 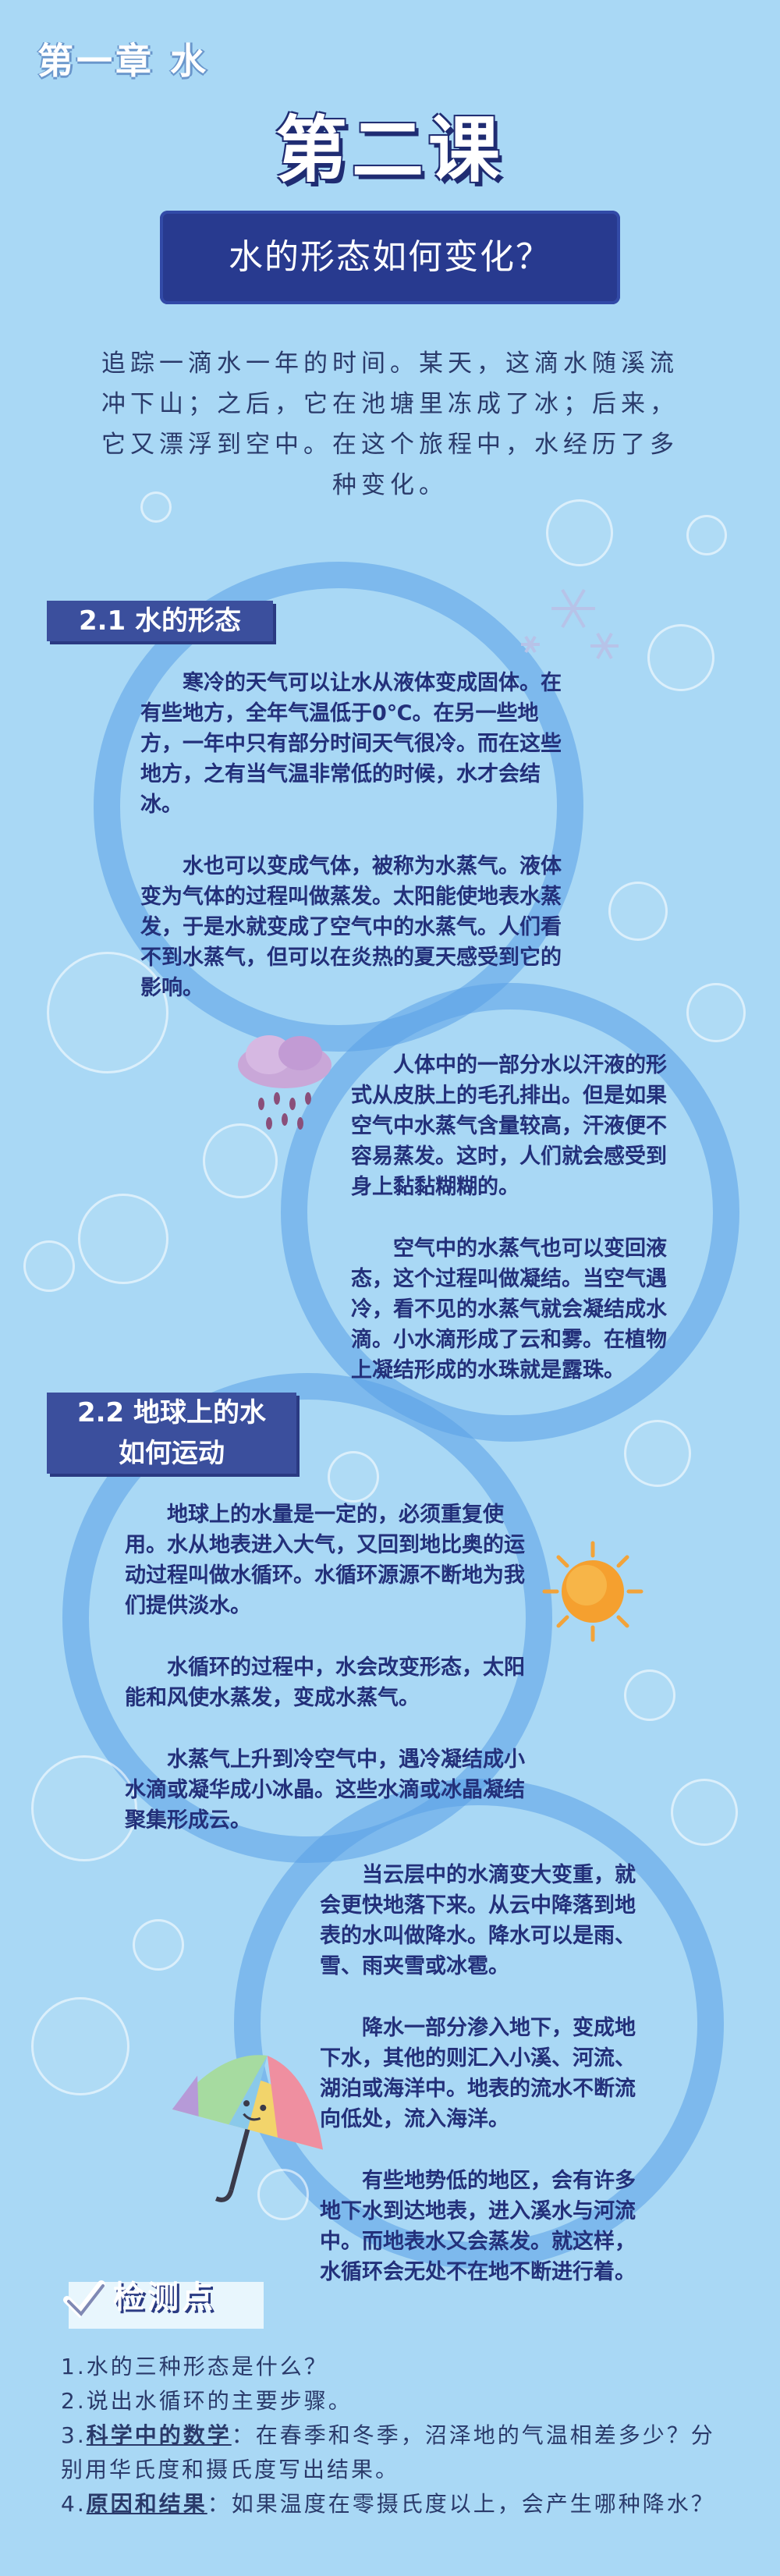 What do you see at coordinates (160, 621) in the screenshot?
I see `section-tag-2-1: 2.1 水的形态` at bounding box center [160, 621].